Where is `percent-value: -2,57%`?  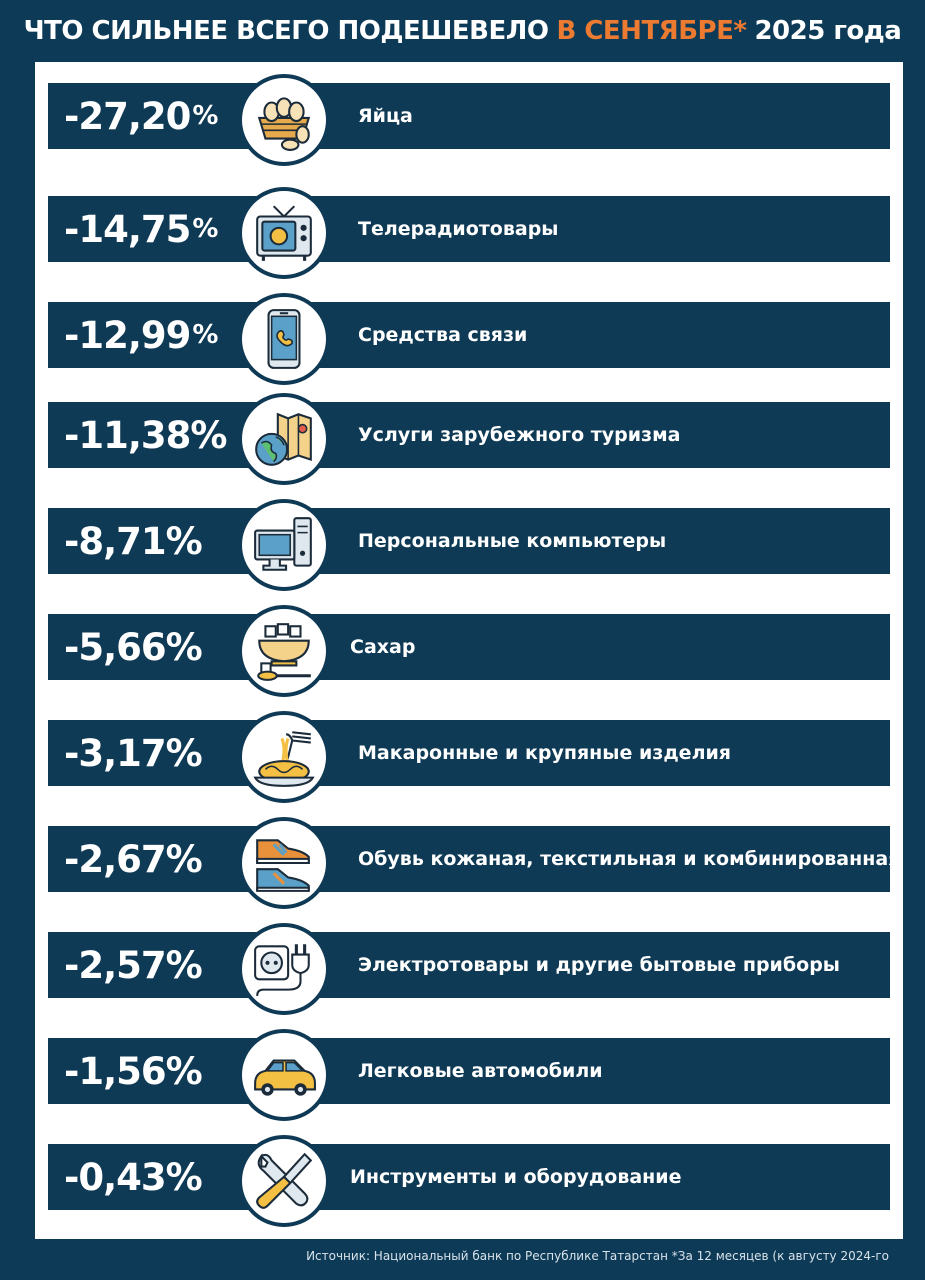 percent-value: -2,57% is located at coordinates (133, 965).